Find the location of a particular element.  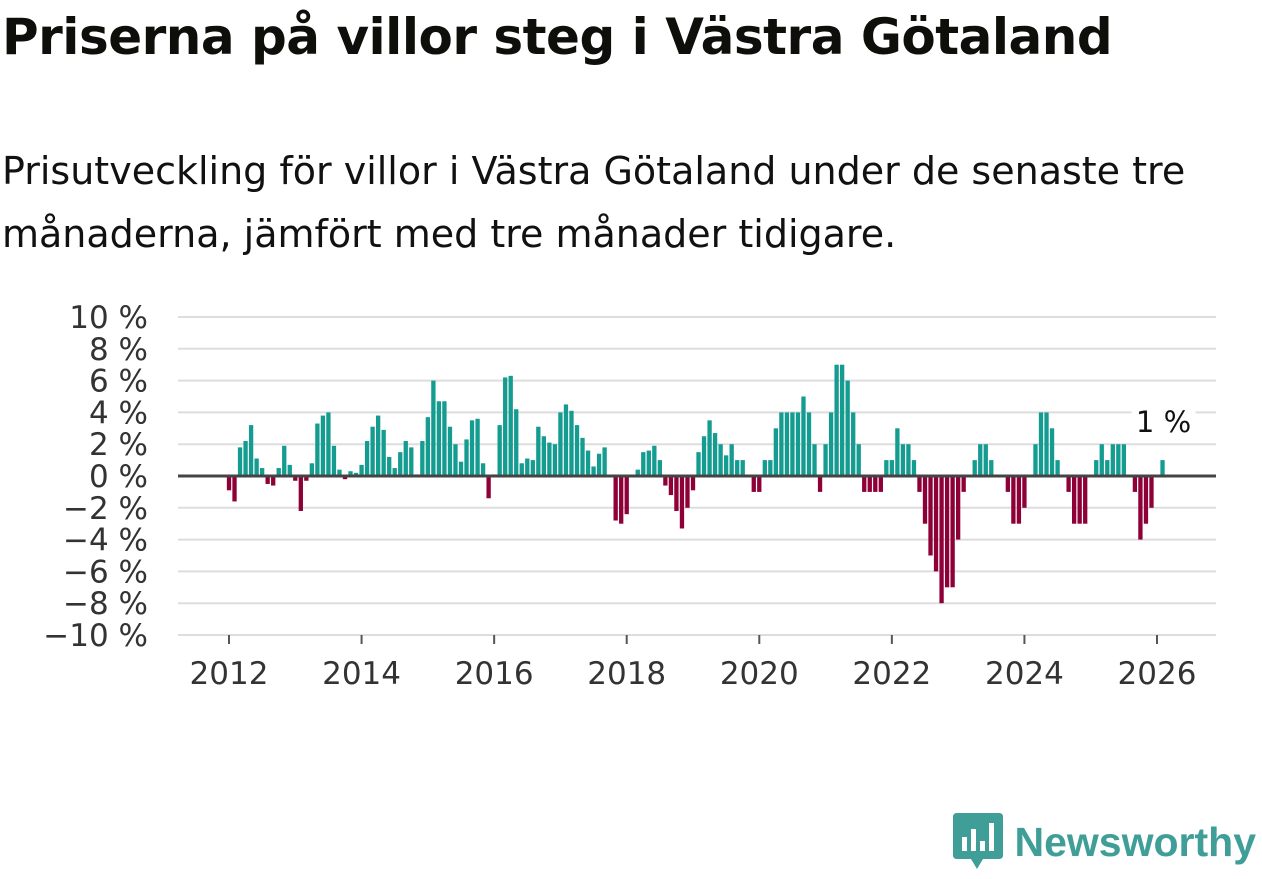

last-value-label-background is located at coordinates (1163, 422).